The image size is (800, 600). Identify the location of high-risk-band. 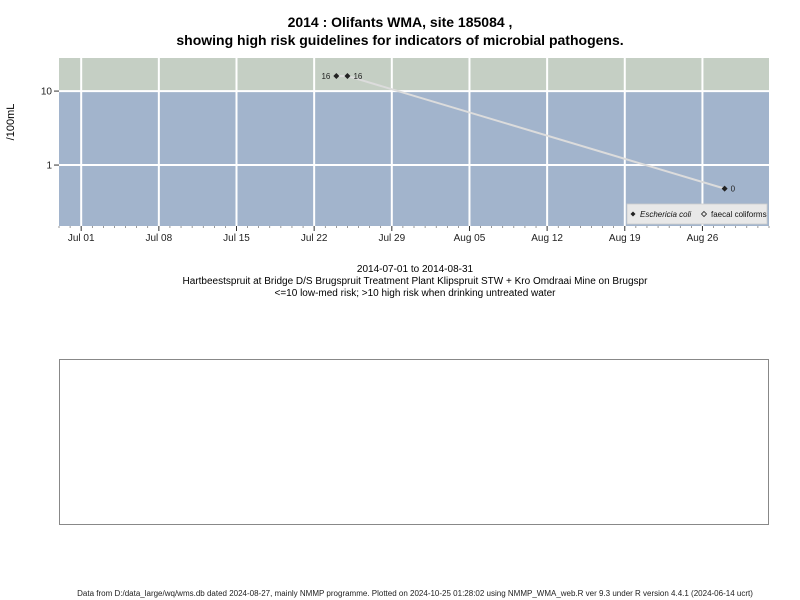
(414, 75).